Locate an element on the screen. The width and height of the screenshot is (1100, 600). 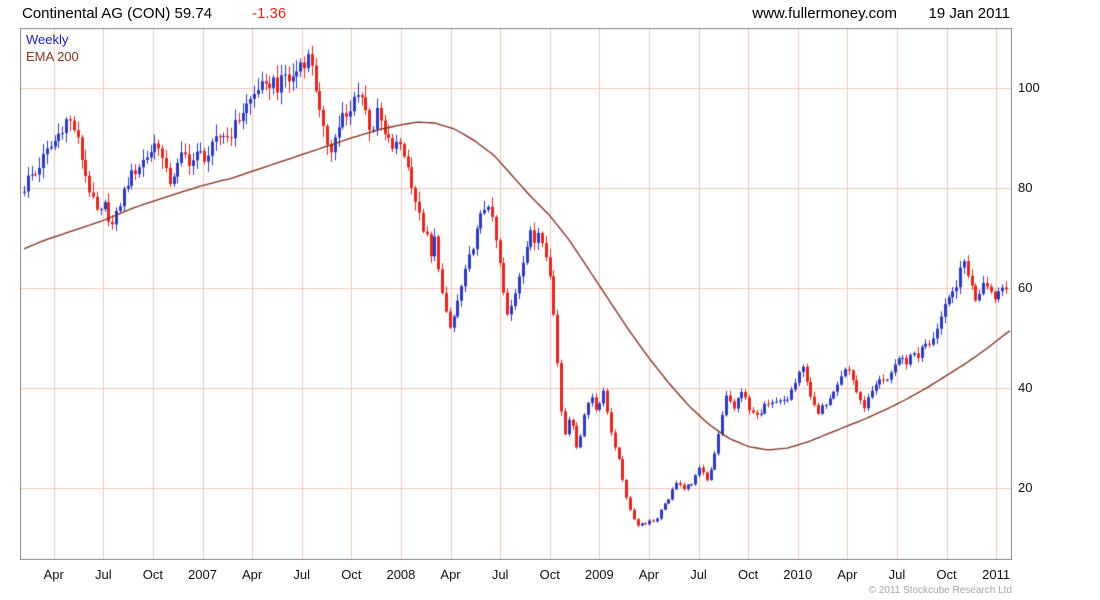
site-watermark: www.fullermoney.com is located at coordinates (824, 13).